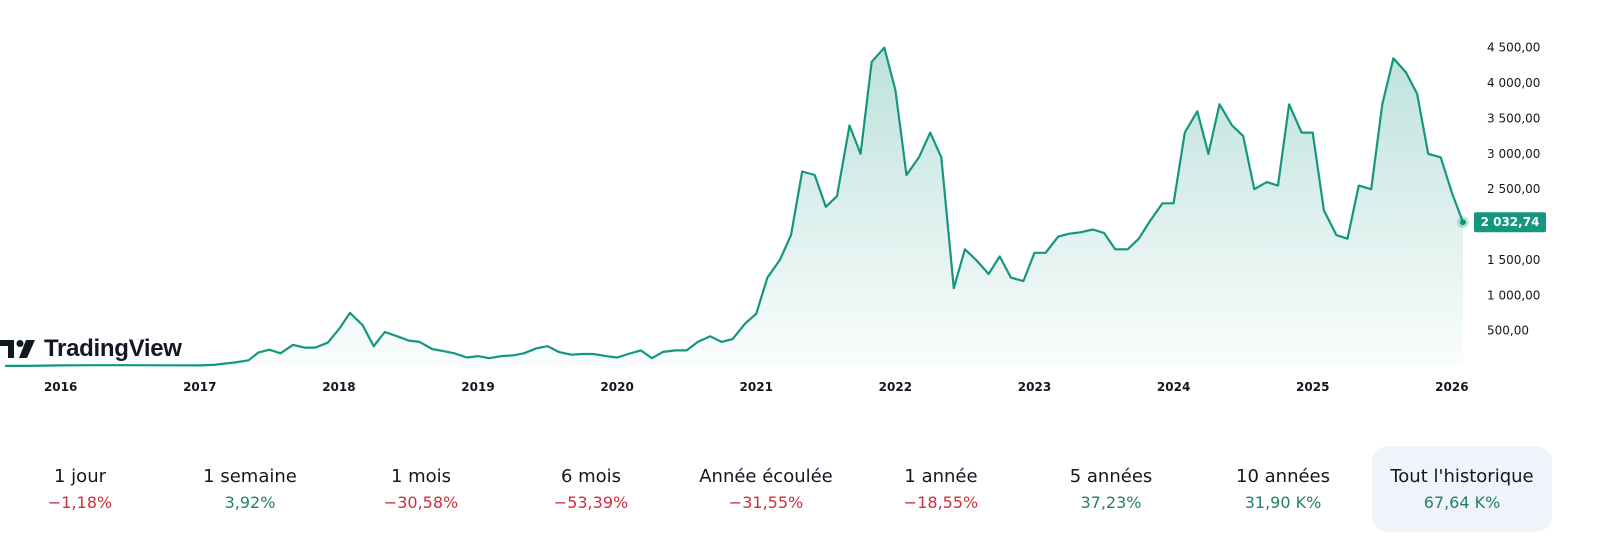  What do you see at coordinates (421, 476) in the screenshot?
I see `period-label: 1 mois` at bounding box center [421, 476].